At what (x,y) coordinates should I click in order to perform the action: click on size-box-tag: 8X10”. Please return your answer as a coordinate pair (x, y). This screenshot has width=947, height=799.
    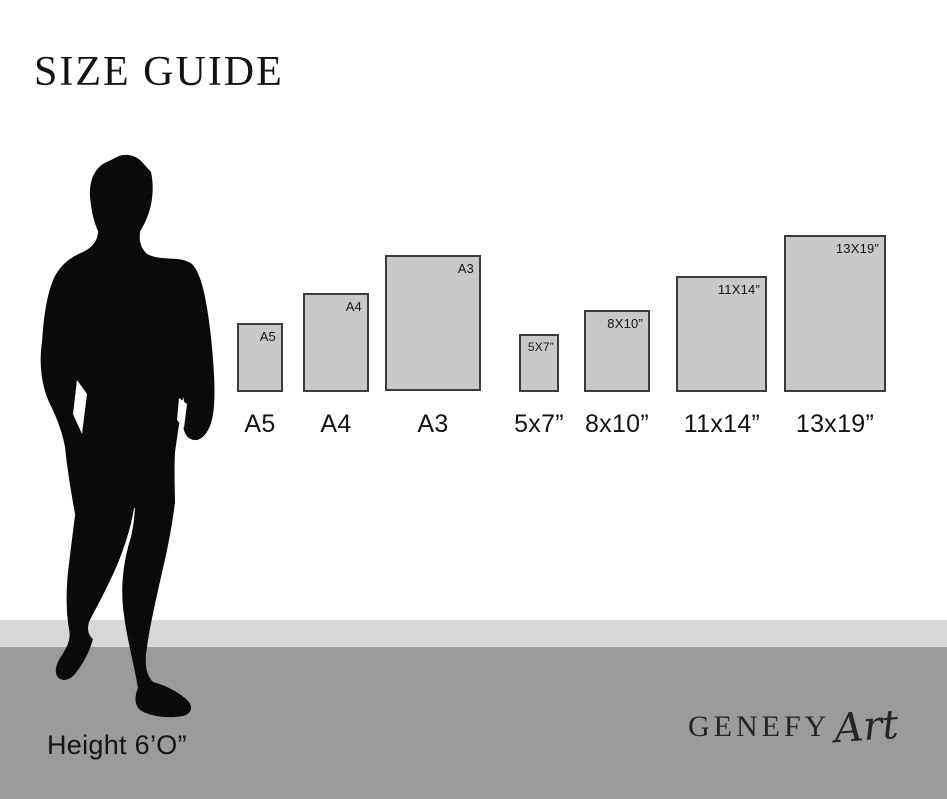
    Looking at the image, I should click on (625, 323).